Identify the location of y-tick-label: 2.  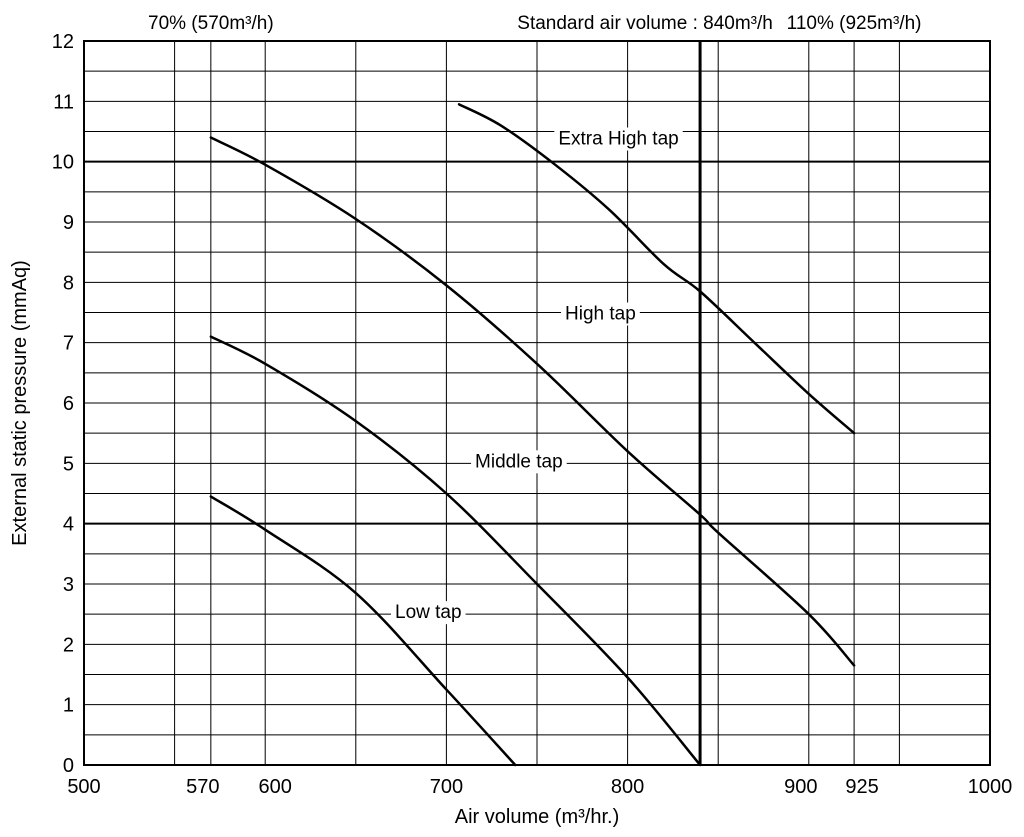
(68, 645).